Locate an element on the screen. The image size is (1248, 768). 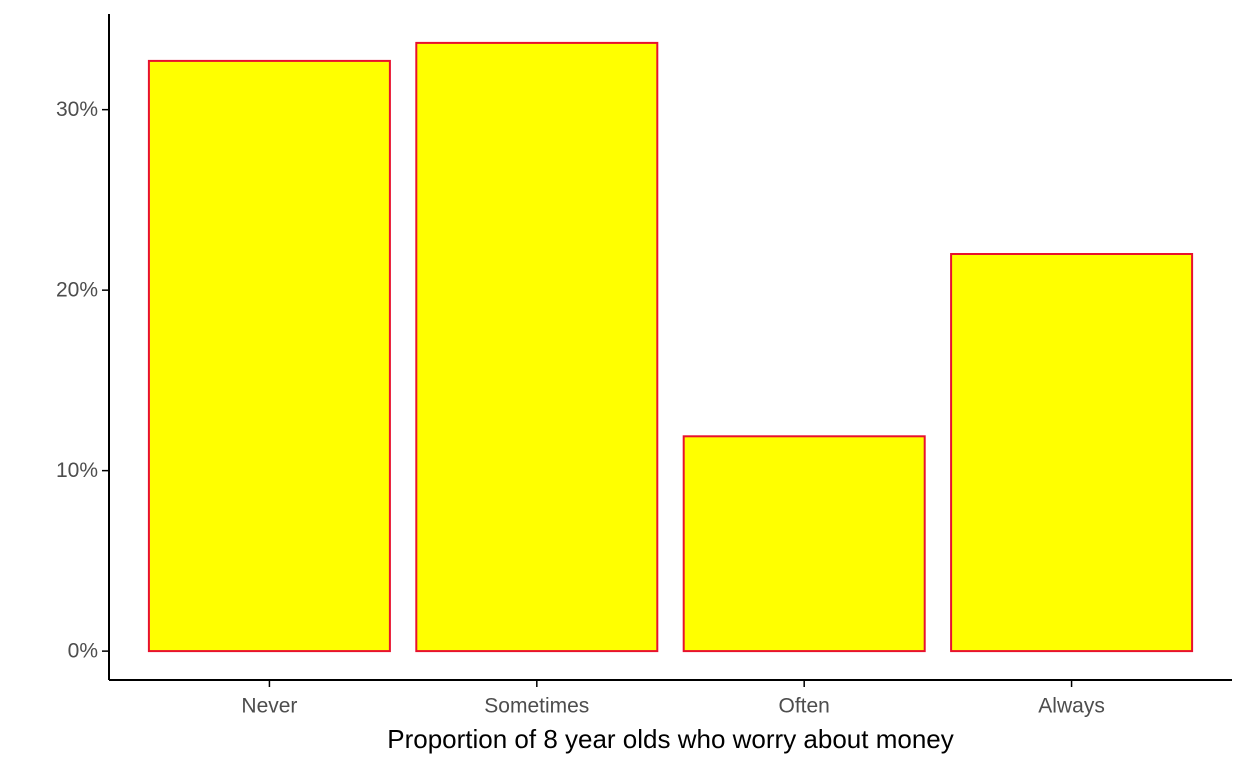
y-tick-label: 30% is located at coordinates (77, 109).